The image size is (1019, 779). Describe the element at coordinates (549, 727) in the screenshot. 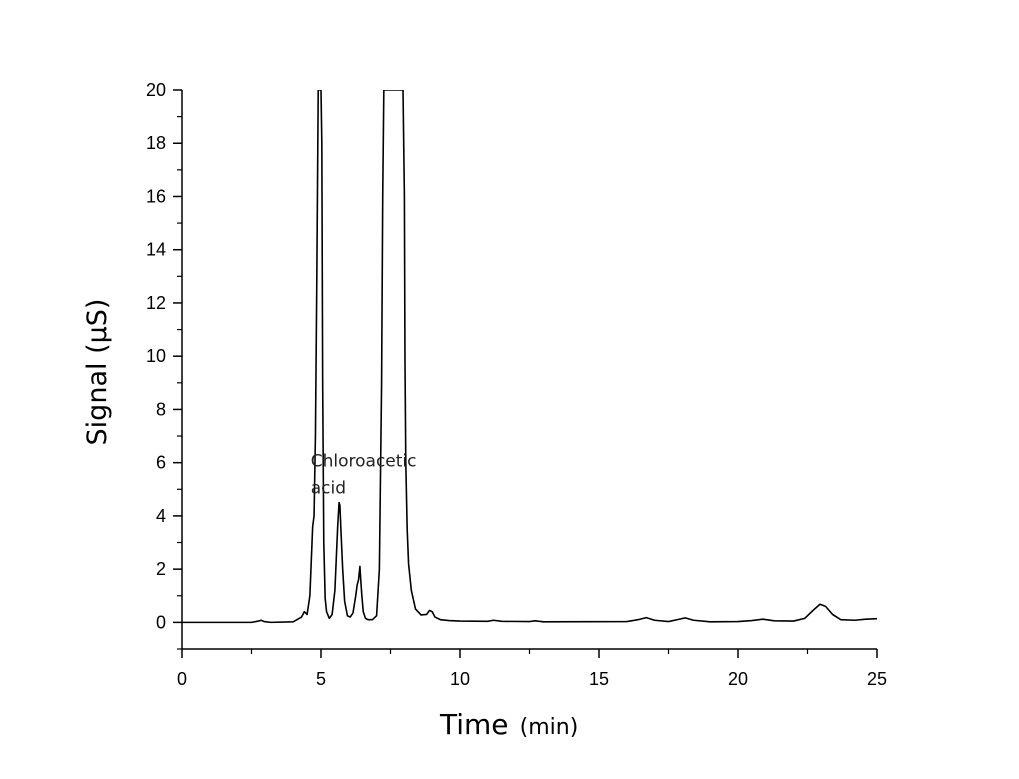

I see `x-axis-title-unit: (min)` at that location.